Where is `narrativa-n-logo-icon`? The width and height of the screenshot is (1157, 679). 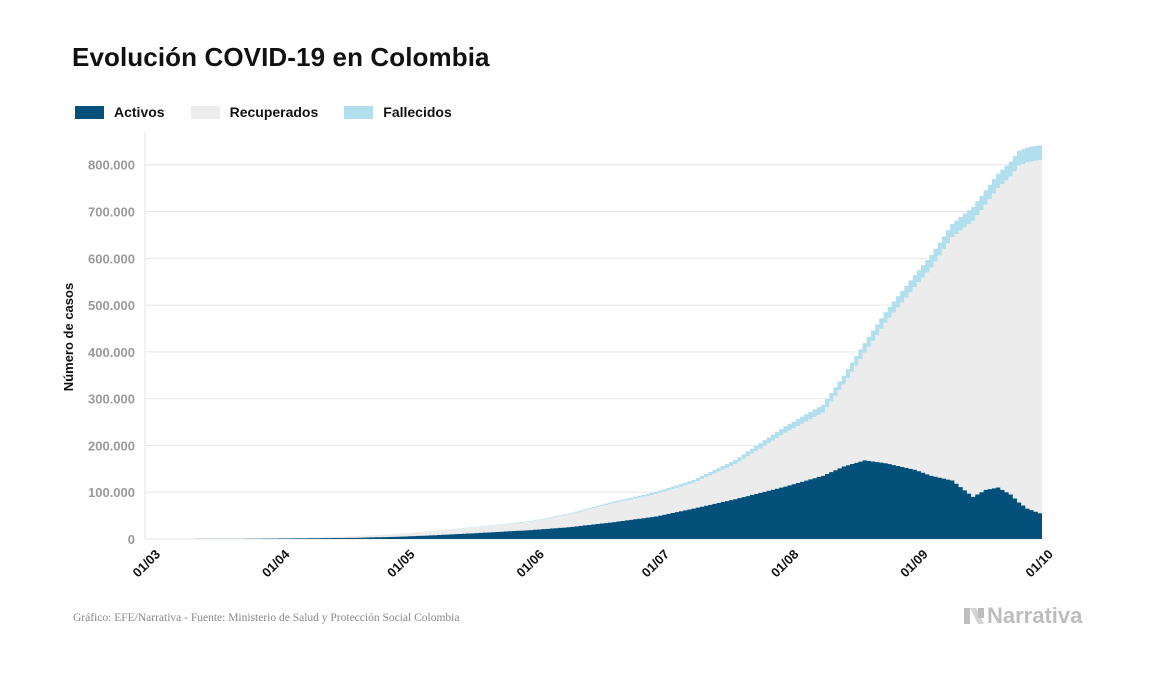
narrativa-n-logo-icon is located at coordinates (974, 616).